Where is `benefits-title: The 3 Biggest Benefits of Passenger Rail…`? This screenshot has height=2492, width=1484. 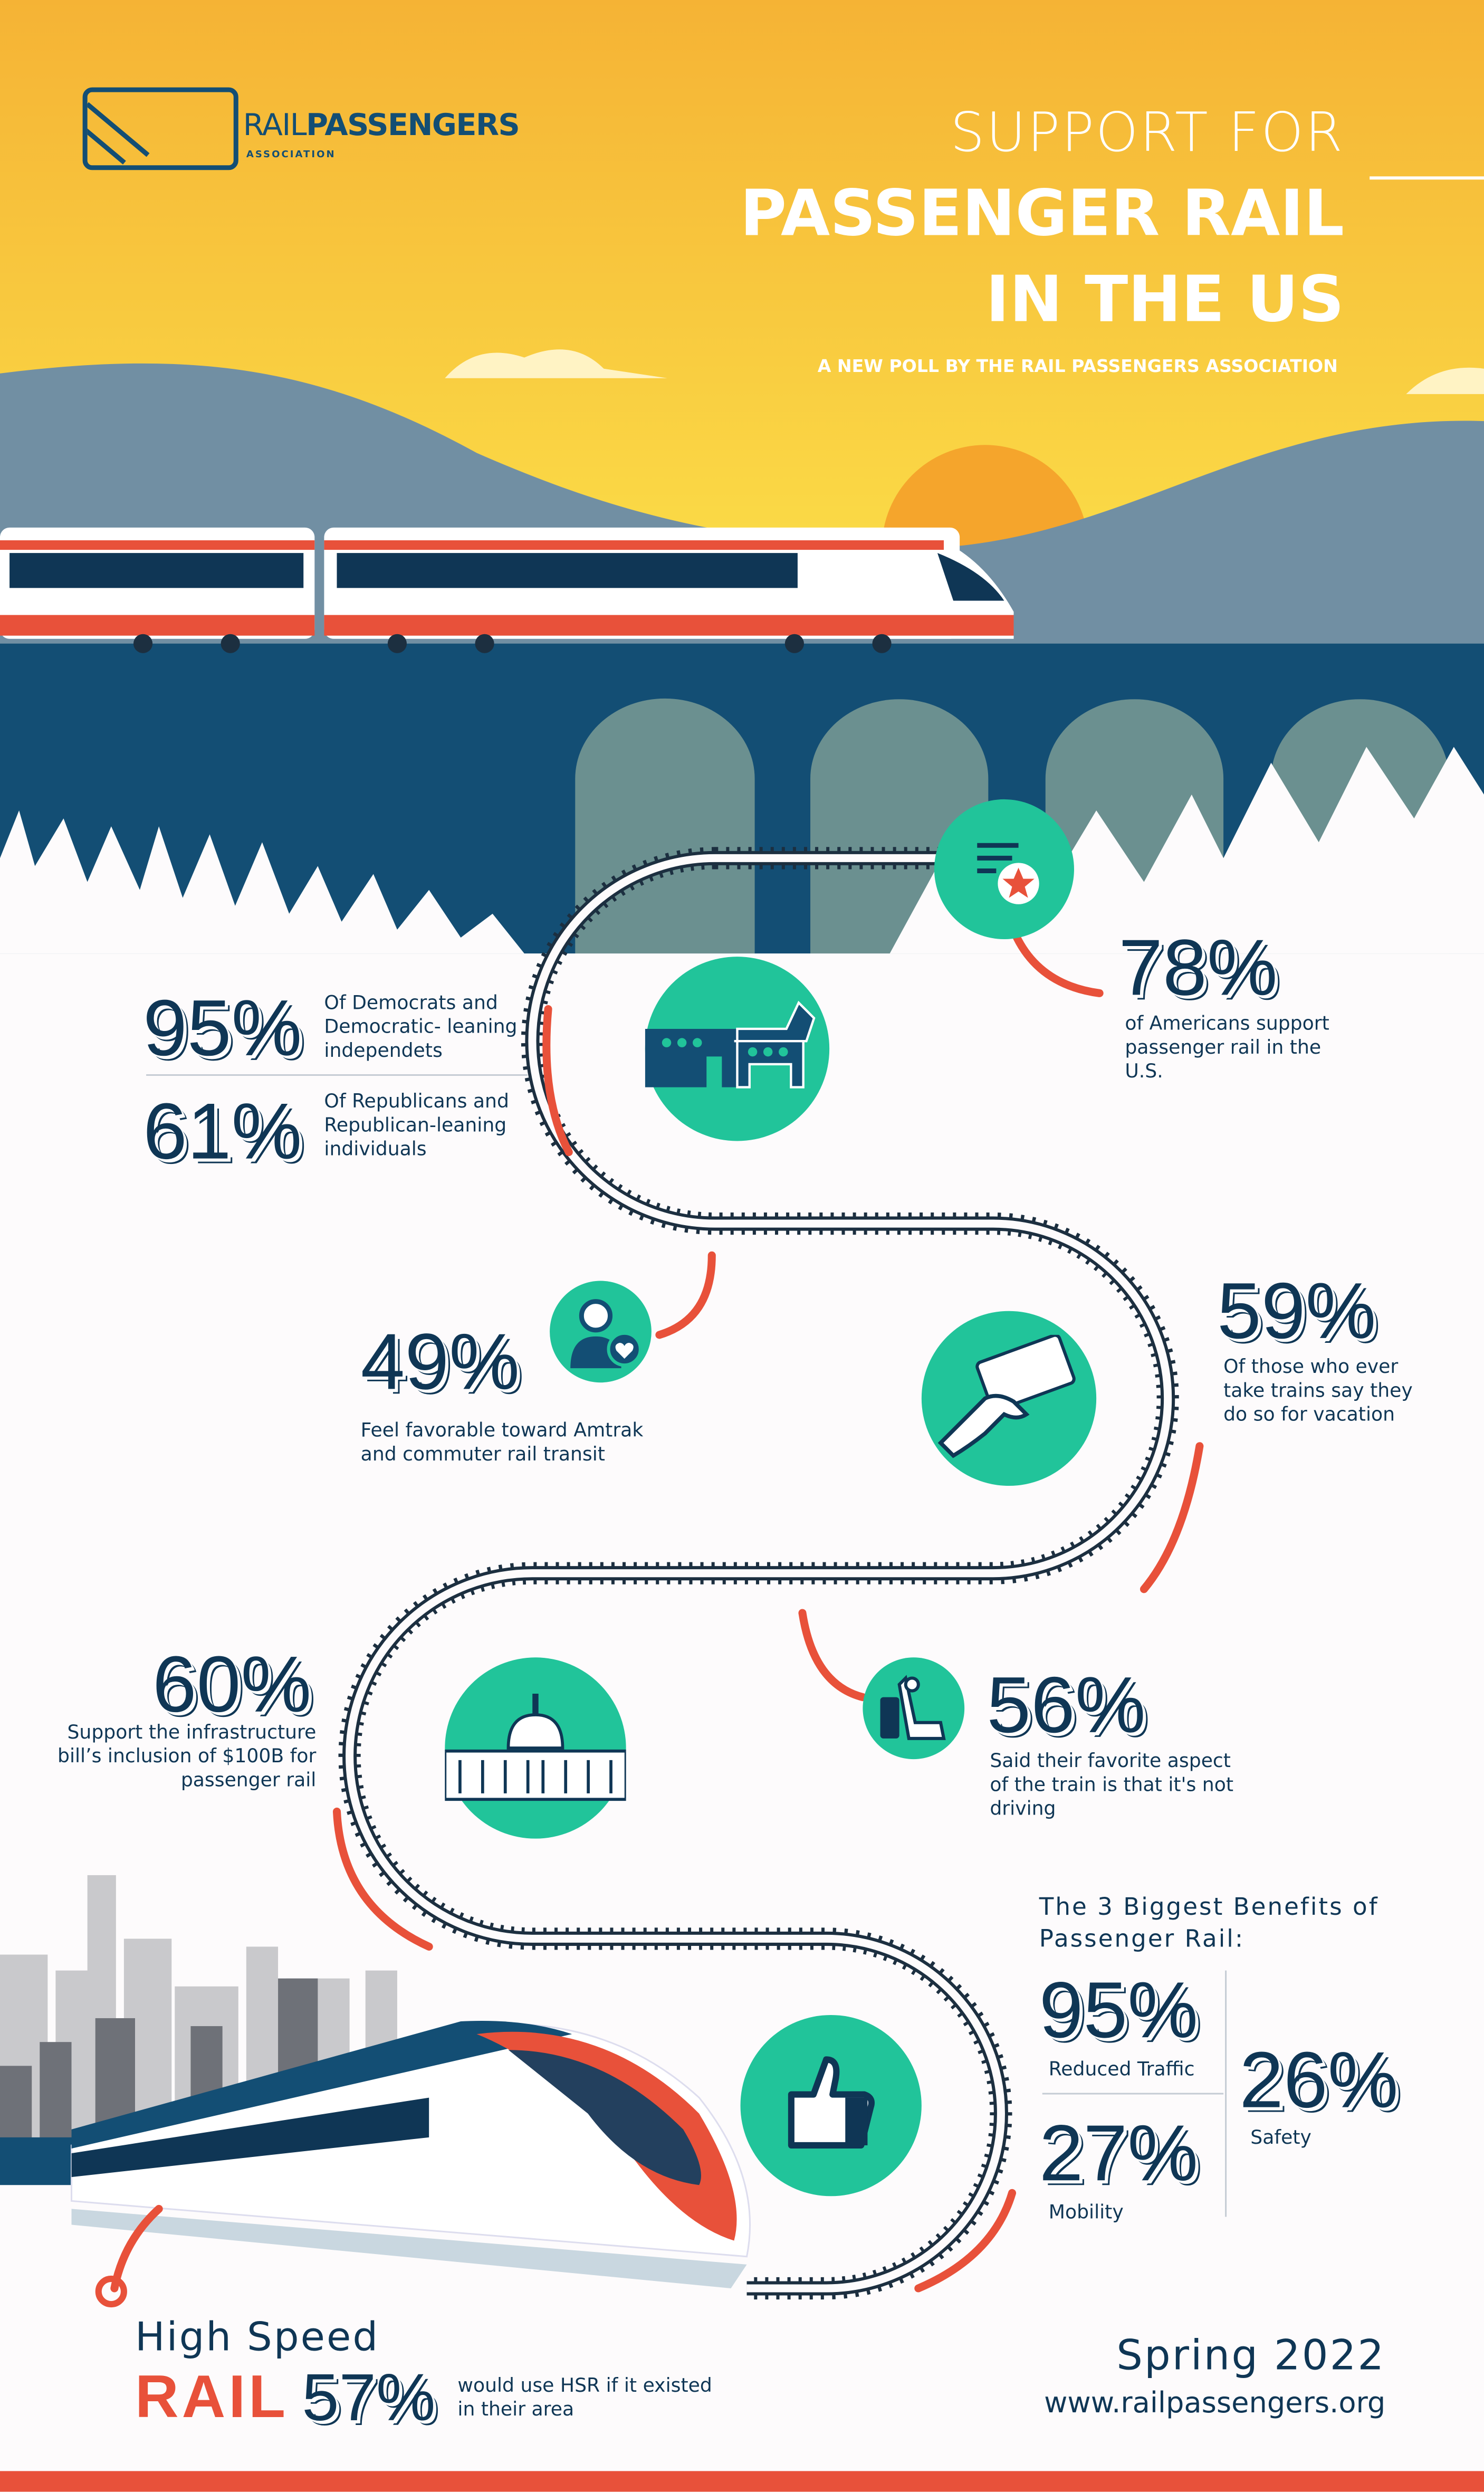
benefits-title: The 3 Biggest Benefits of Passenger Rail… is located at coordinates (1209, 1923).